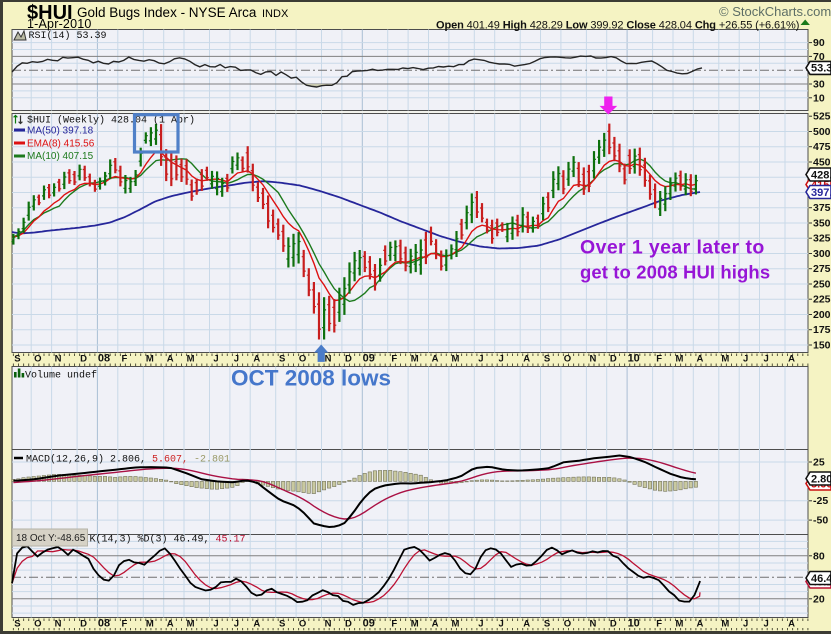  Describe the element at coordinates (822, 346) in the screenshot. I see `svg-text: 150` at that location.